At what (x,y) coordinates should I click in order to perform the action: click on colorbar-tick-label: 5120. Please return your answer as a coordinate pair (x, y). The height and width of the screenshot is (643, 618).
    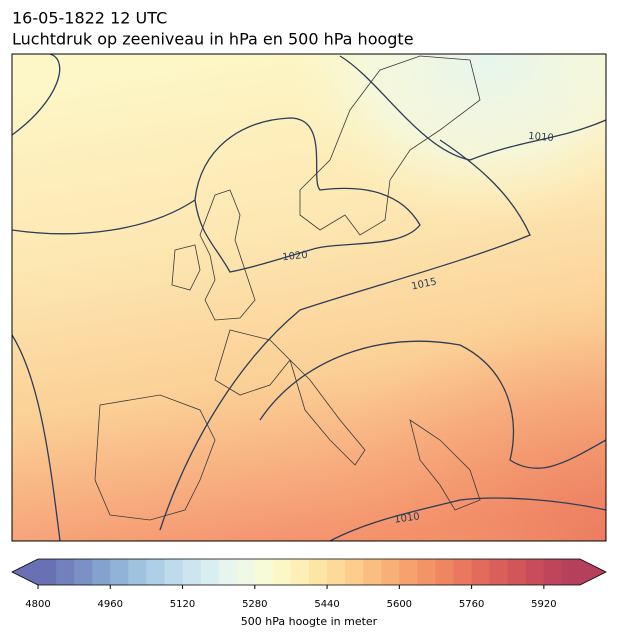
    Looking at the image, I should click on (182, 604).